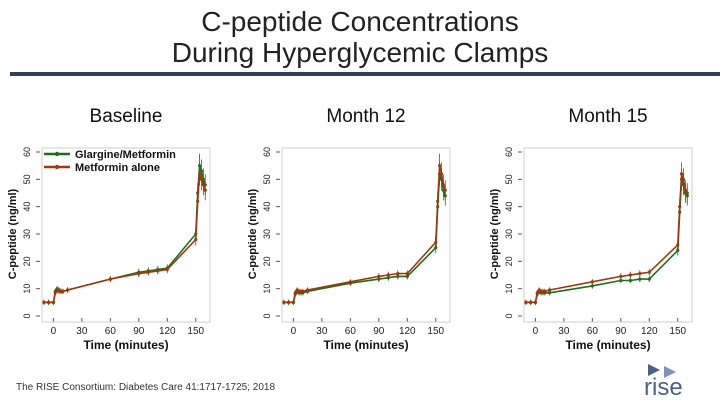 The image size is (720, 405). Describe the element at coordinates (663, 386) in the screenshot. I see `logo-text: rise` at that location.